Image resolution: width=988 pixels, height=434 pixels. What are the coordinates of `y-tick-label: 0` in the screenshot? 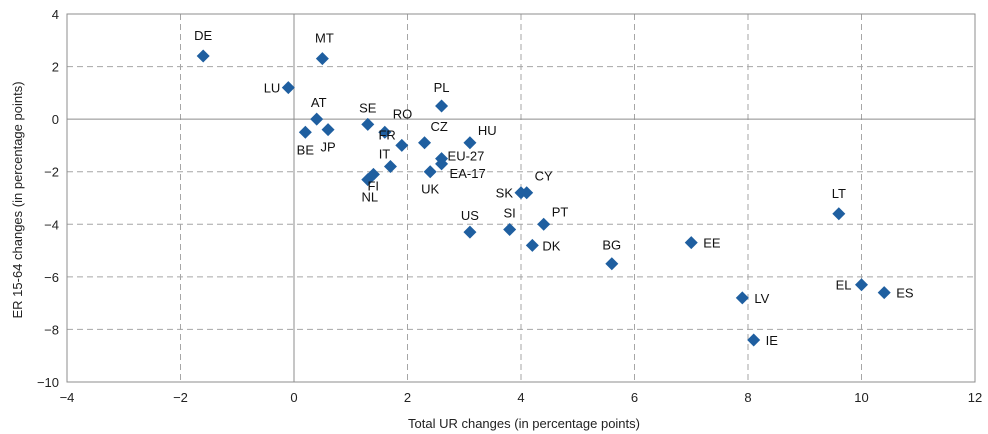 It's located at (55, 119).